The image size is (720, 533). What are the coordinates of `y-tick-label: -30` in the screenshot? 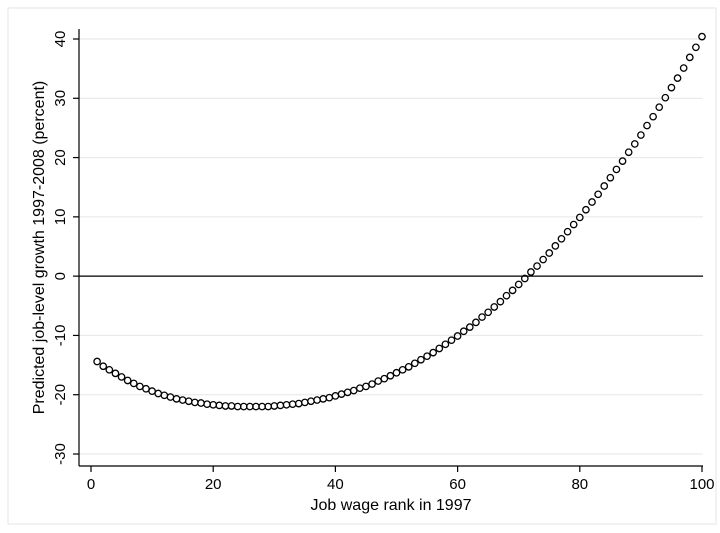 It's located at (60, 454).